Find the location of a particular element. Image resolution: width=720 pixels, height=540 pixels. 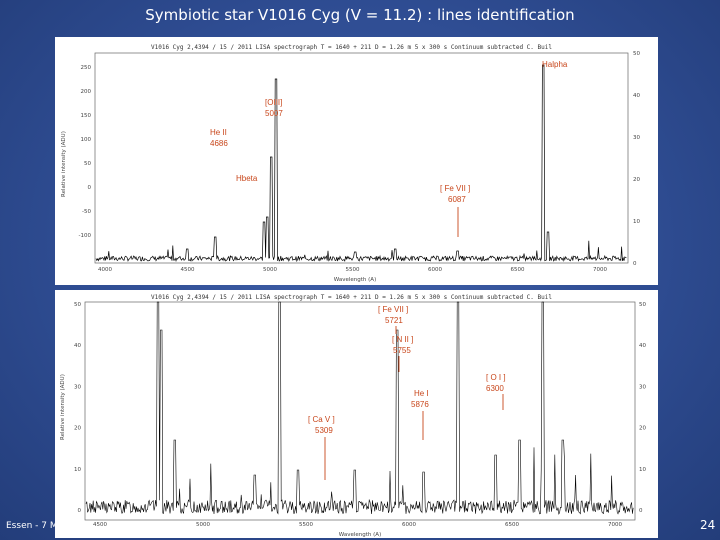

label-oiii-wavelength: 5007 is located at coordinates (274, 113).